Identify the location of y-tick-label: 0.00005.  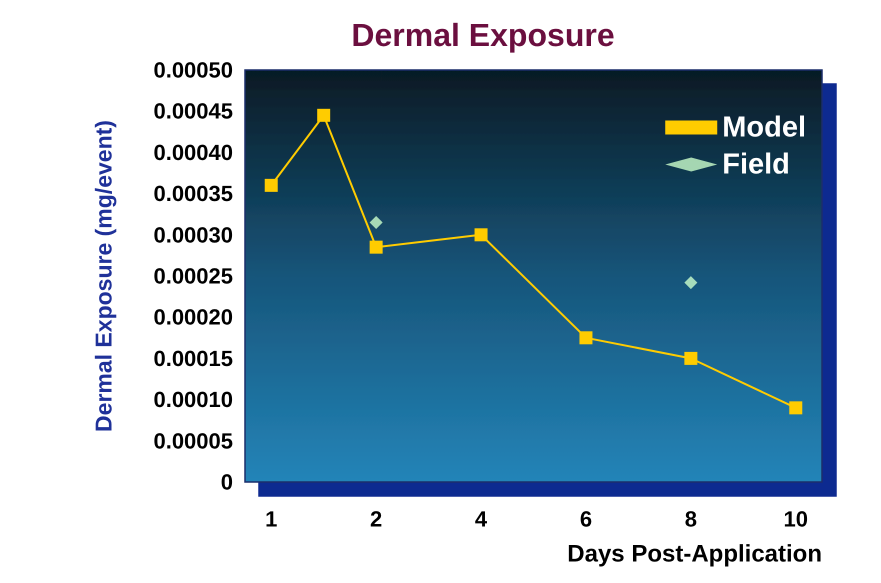
(193, 441).